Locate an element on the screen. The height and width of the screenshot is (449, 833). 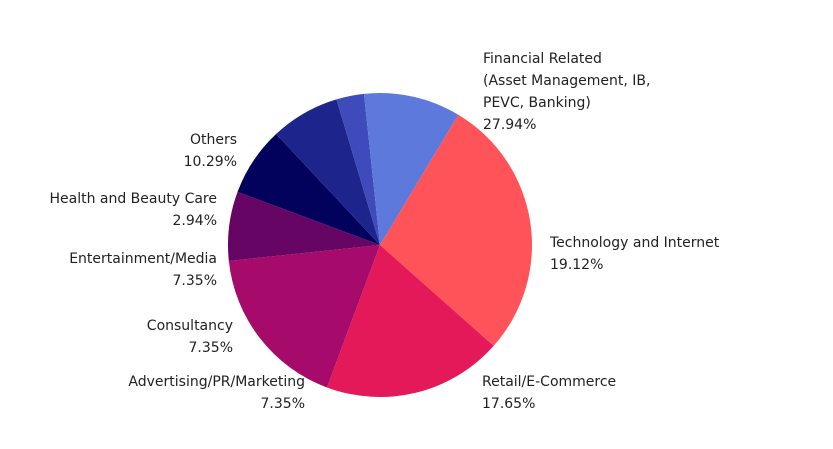
slice-name-line: PEVC, Banking) is located at coordinates (537, 103).